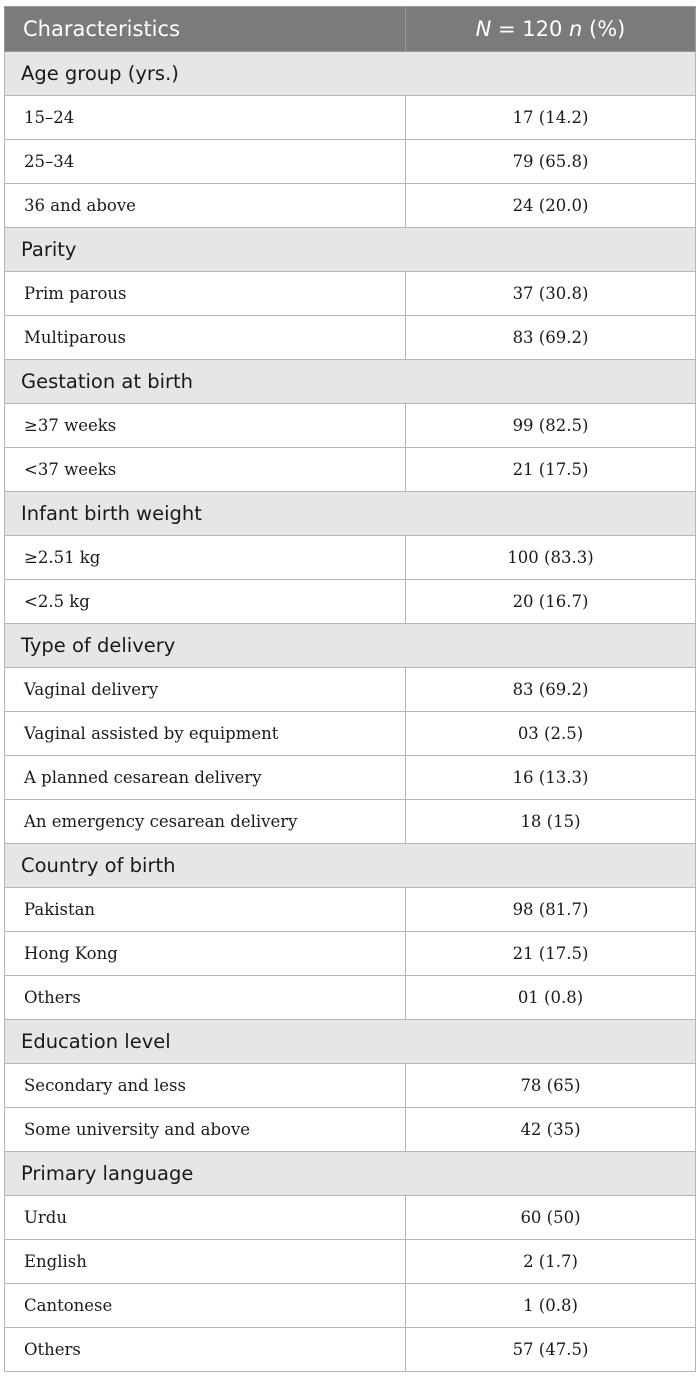 This screenshot has height=1400, width=700. I want to click on table-row: Cantonese 1 (0.8), so click(350, 1305).